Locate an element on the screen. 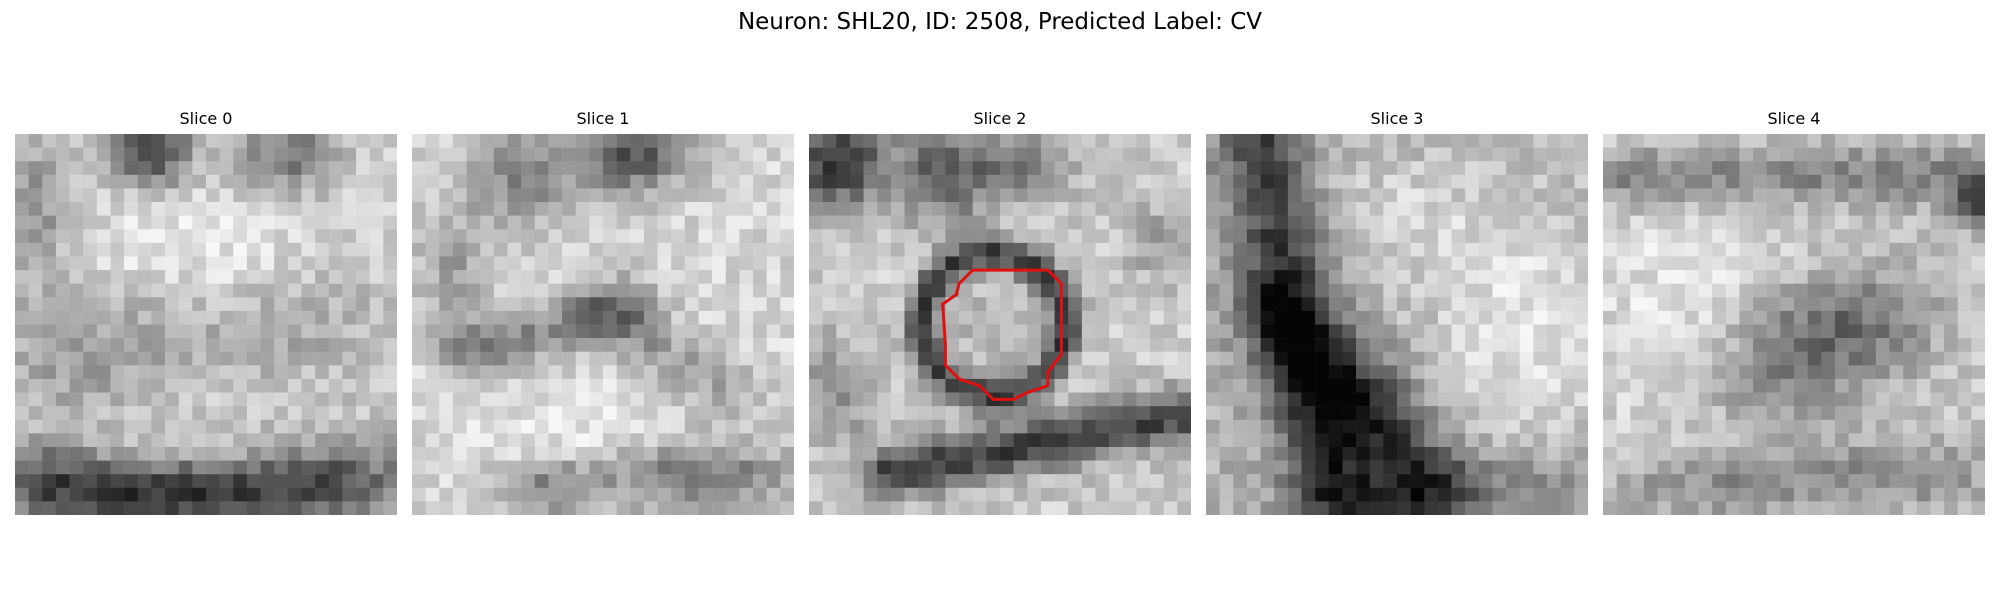 This screenshot has width=2000, height=600. slice-title-2: Slice 2 is located at coordinates (1000, 118).